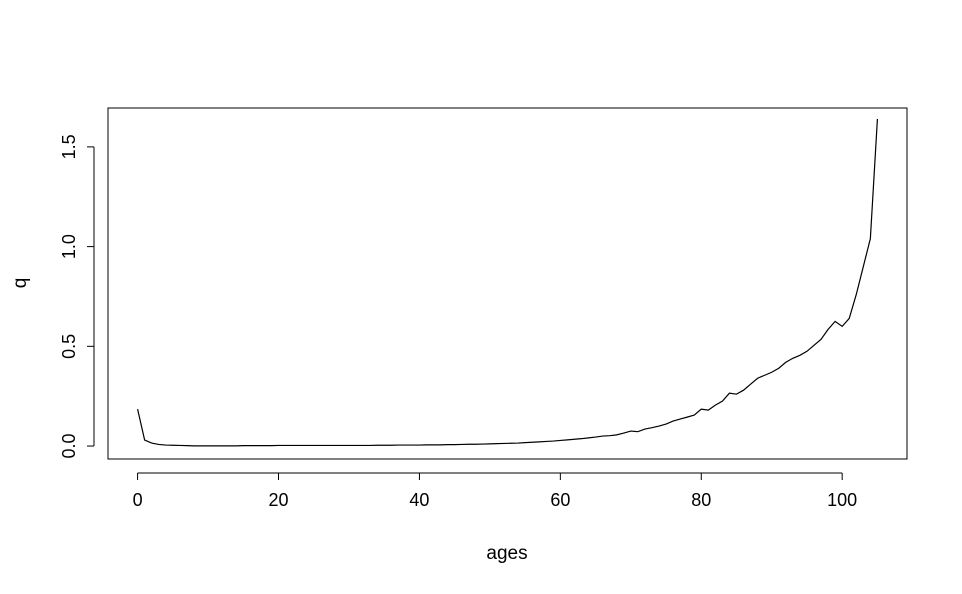 This screenshot has height=594, width=962. I want to click on y-axis: 0.0 0.5 1.0 1.5, so click(77, 296).